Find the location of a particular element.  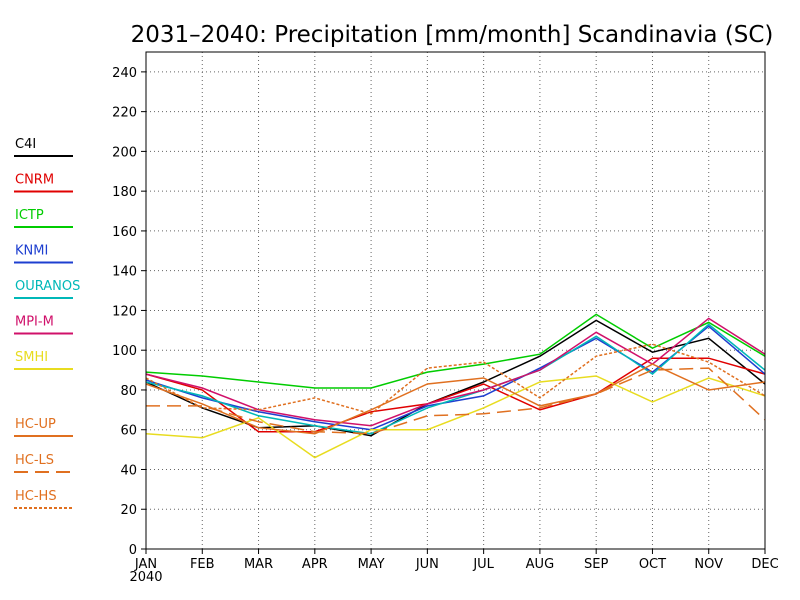

x-tick-label: DEC is located at coordinates (764, 564).